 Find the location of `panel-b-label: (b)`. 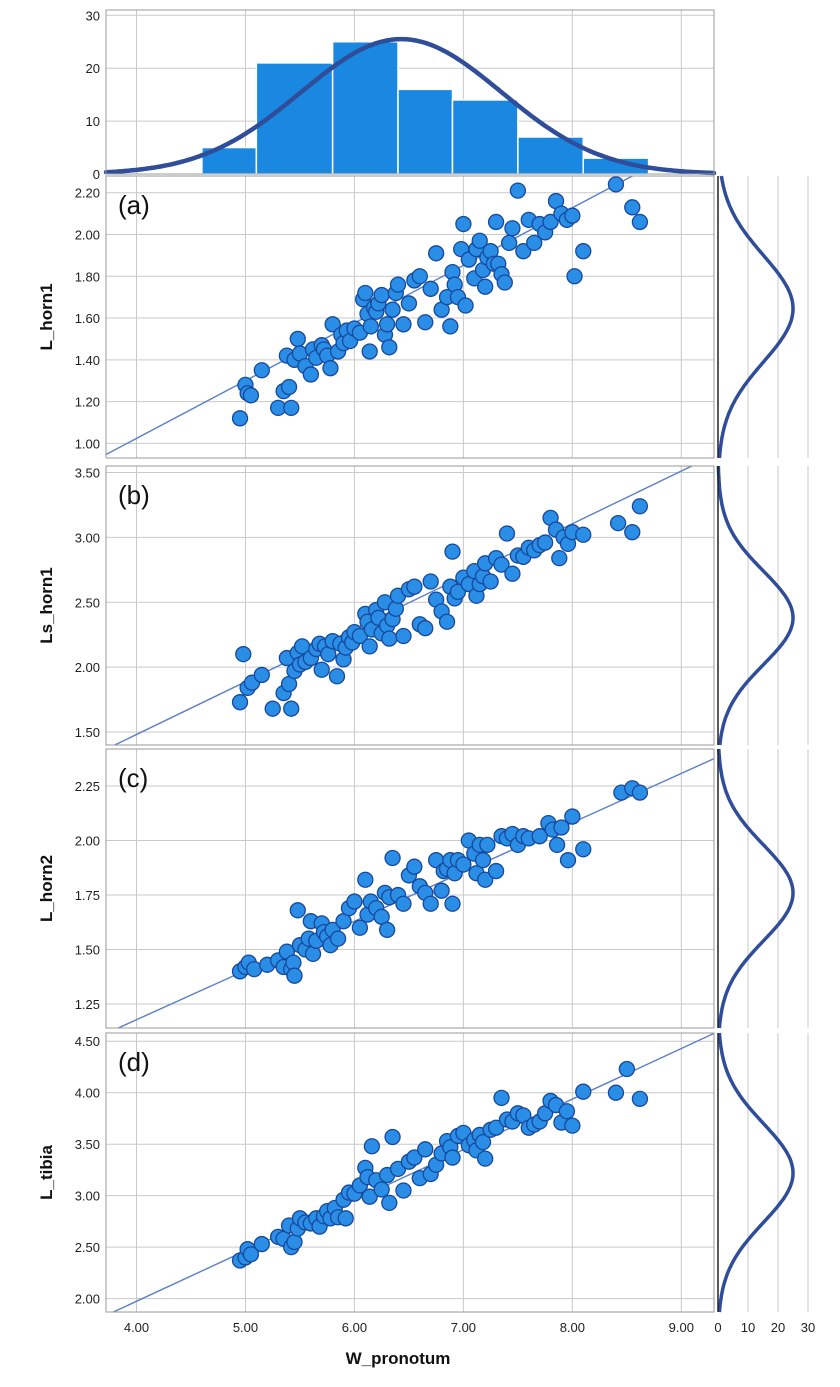

panel-b-label: (b) is located at coordinates (134, 495).